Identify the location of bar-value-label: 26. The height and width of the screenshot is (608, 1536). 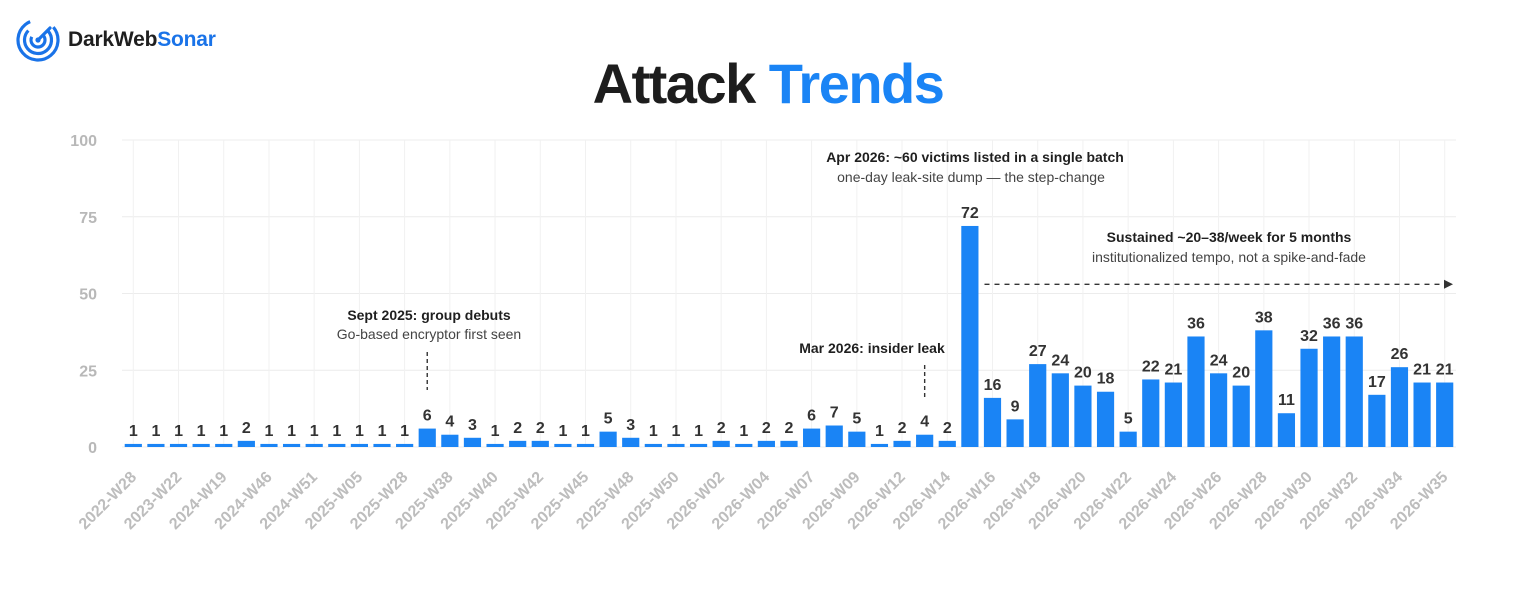
(1400, 354).